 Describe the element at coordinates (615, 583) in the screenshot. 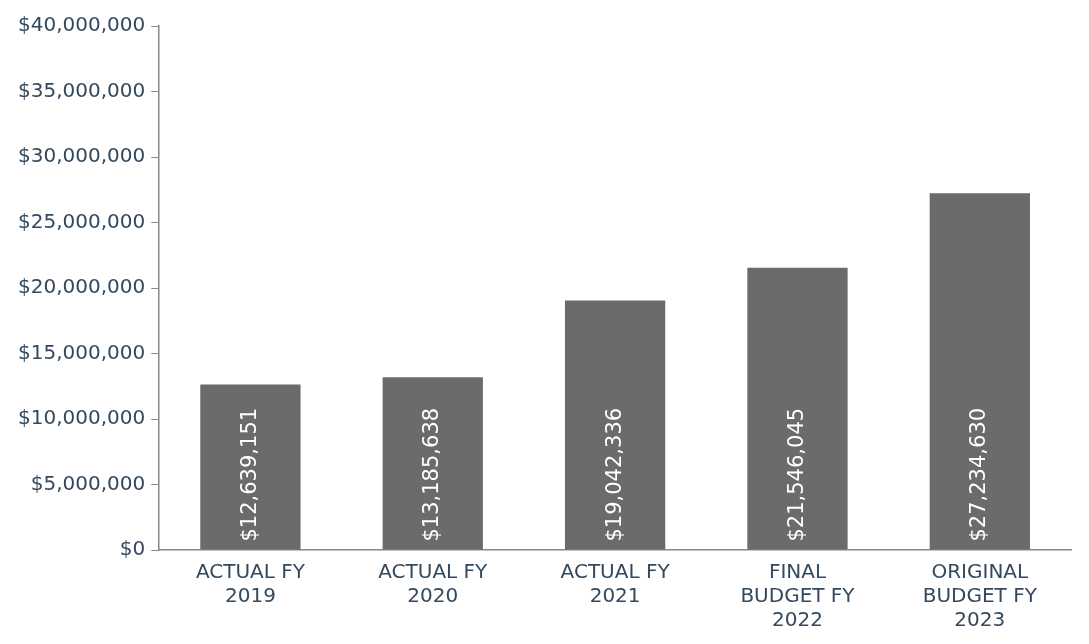

I see `x-tick-label: ACTUAL FY 2021` at that location.